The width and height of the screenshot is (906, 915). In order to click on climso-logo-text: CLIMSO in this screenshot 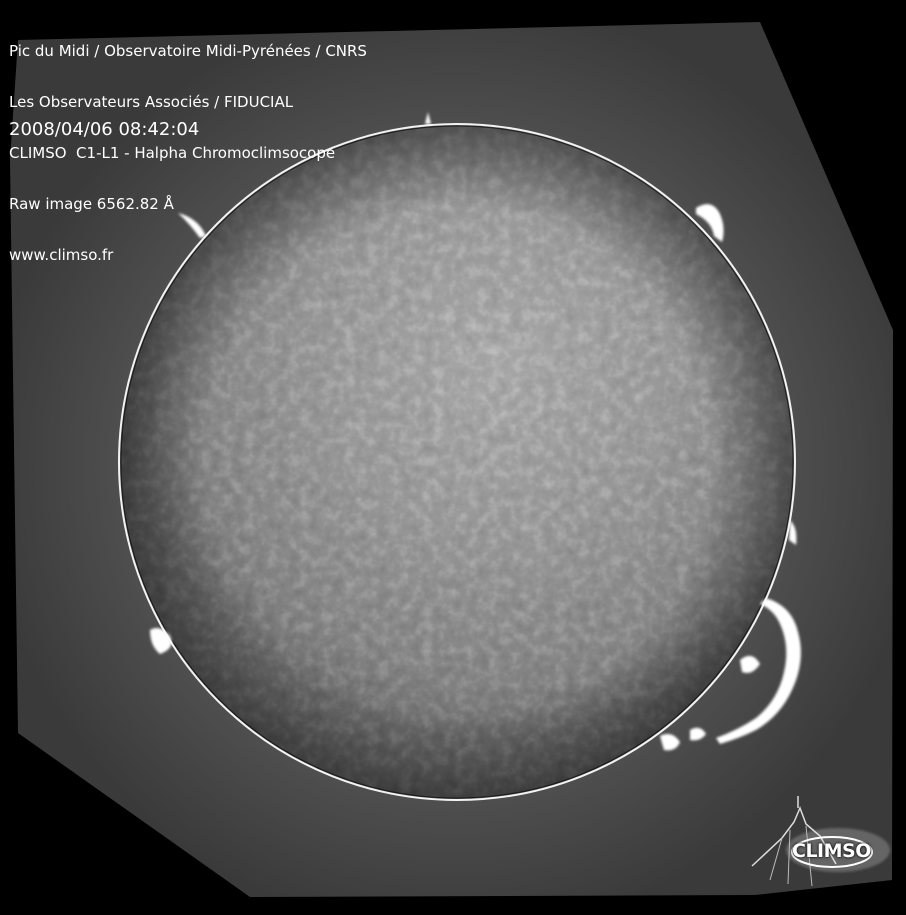, I will do `click(831, 851)`.